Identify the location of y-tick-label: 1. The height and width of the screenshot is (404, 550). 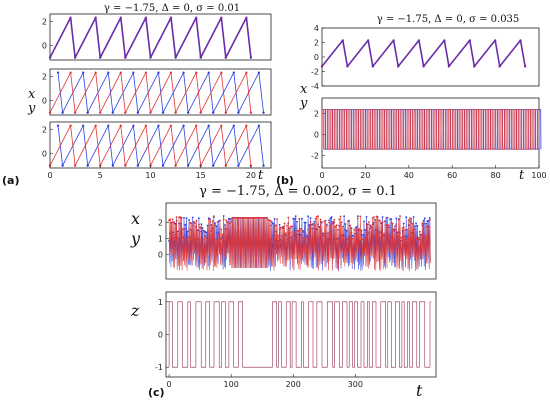
(160, 239).